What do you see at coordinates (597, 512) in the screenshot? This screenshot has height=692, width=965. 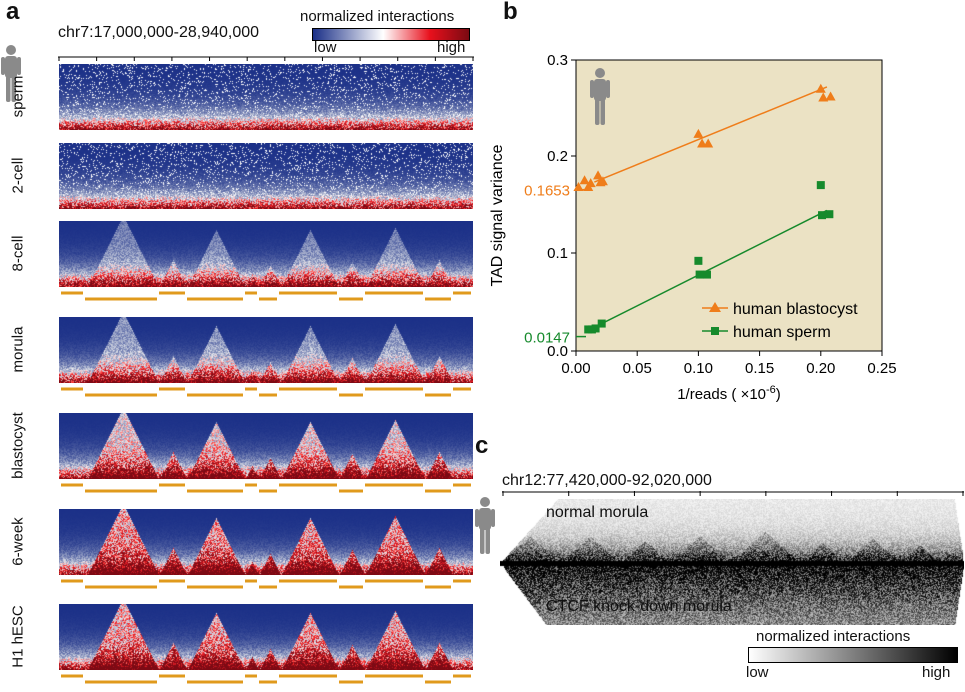 I see `panel-c-top-label: normal morula` at bounding box center [597, 512].